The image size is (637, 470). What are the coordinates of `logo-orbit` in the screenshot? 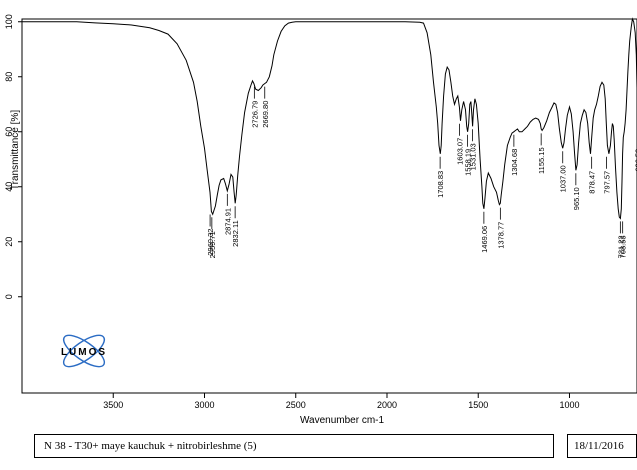 It's located at (84, 351).